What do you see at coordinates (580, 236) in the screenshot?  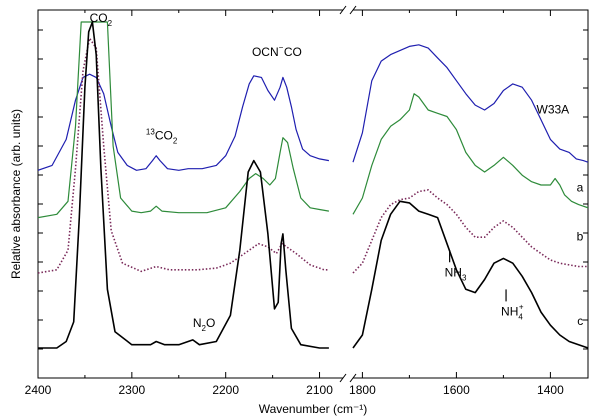 I see `series-label-b: b` at bounding box center [580, 236].